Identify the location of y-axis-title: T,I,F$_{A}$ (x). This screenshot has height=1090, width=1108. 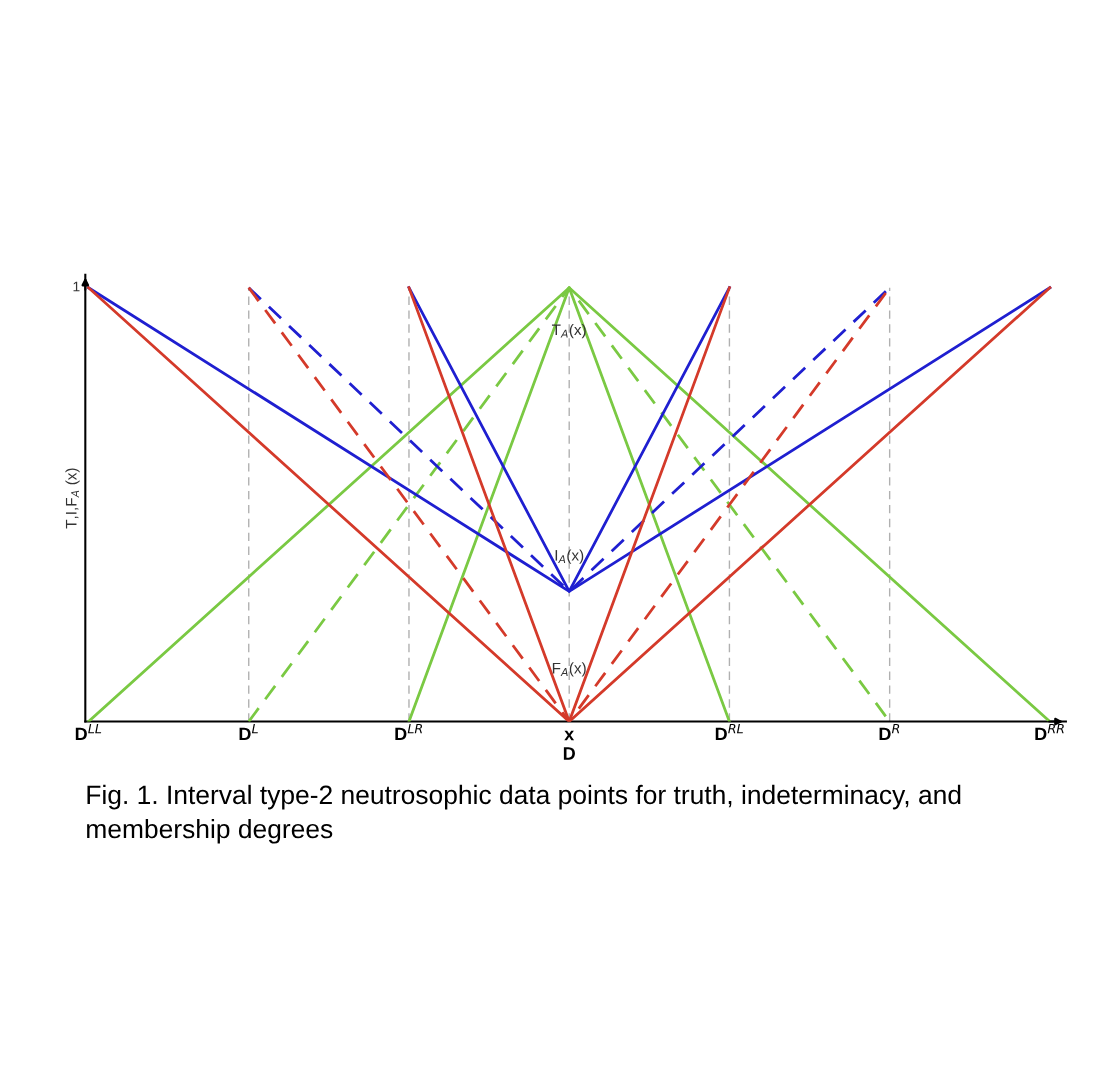
(72, 498).